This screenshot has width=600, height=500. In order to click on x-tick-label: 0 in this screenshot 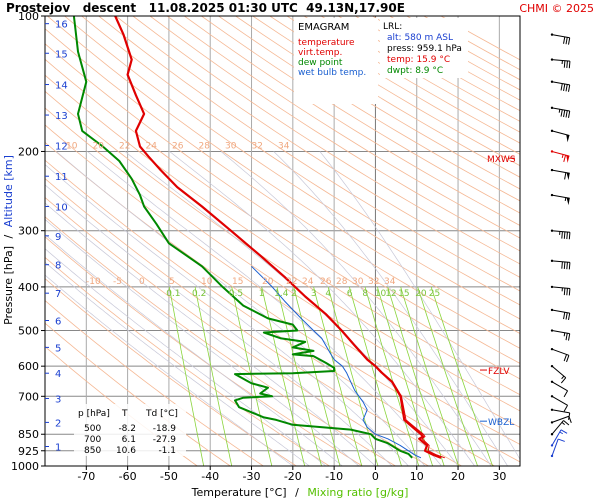, I will do `click(375, 476)`.